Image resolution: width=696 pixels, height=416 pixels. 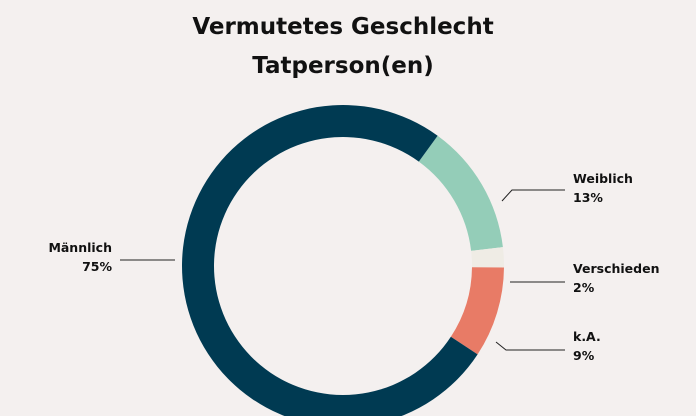 I want to click on value-label: 9%, so click(x=584, y=355).